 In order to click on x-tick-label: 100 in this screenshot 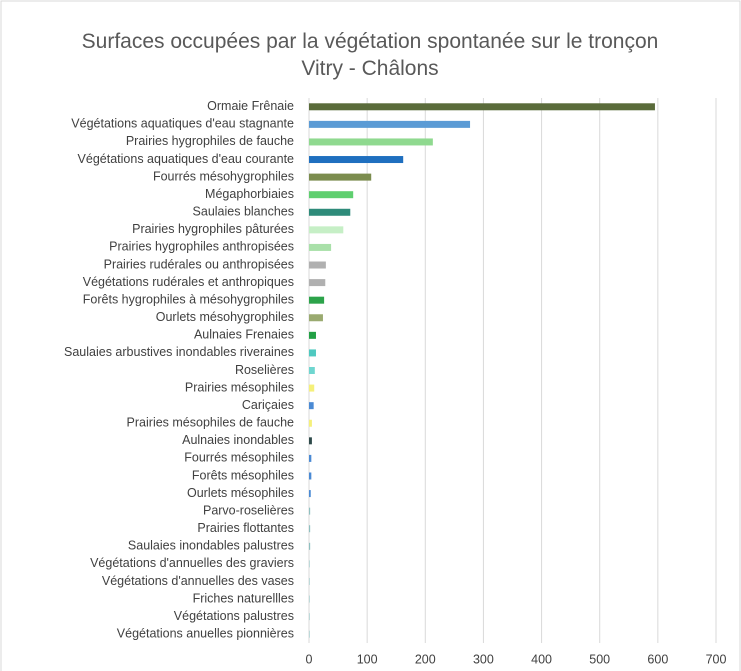, I will do `click(367, 659)`.